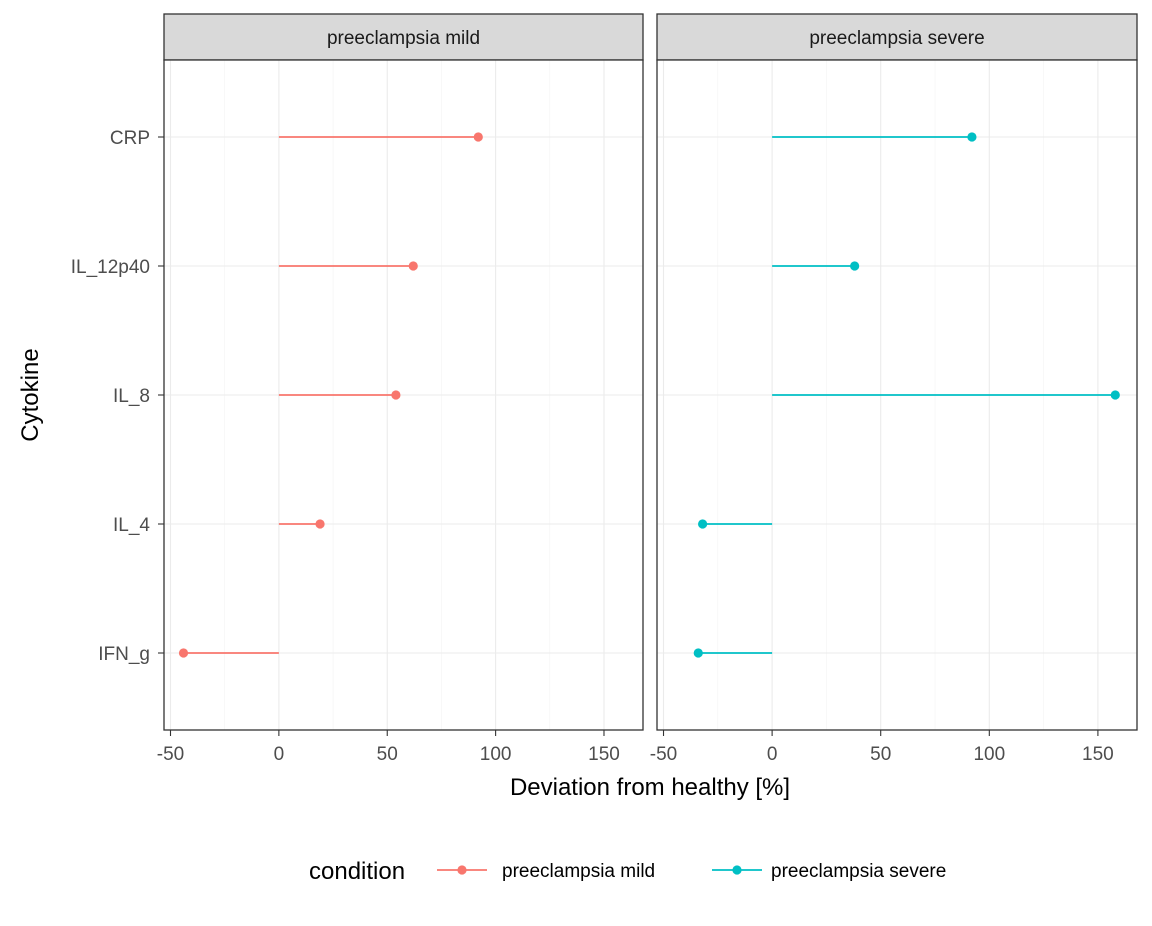 This screenshot has width=1152, height=926. What do you see at coordinates (124, 654) in the screenshot?
I see `y-tick-label: IFN_g` at bounding box center [124, 654].